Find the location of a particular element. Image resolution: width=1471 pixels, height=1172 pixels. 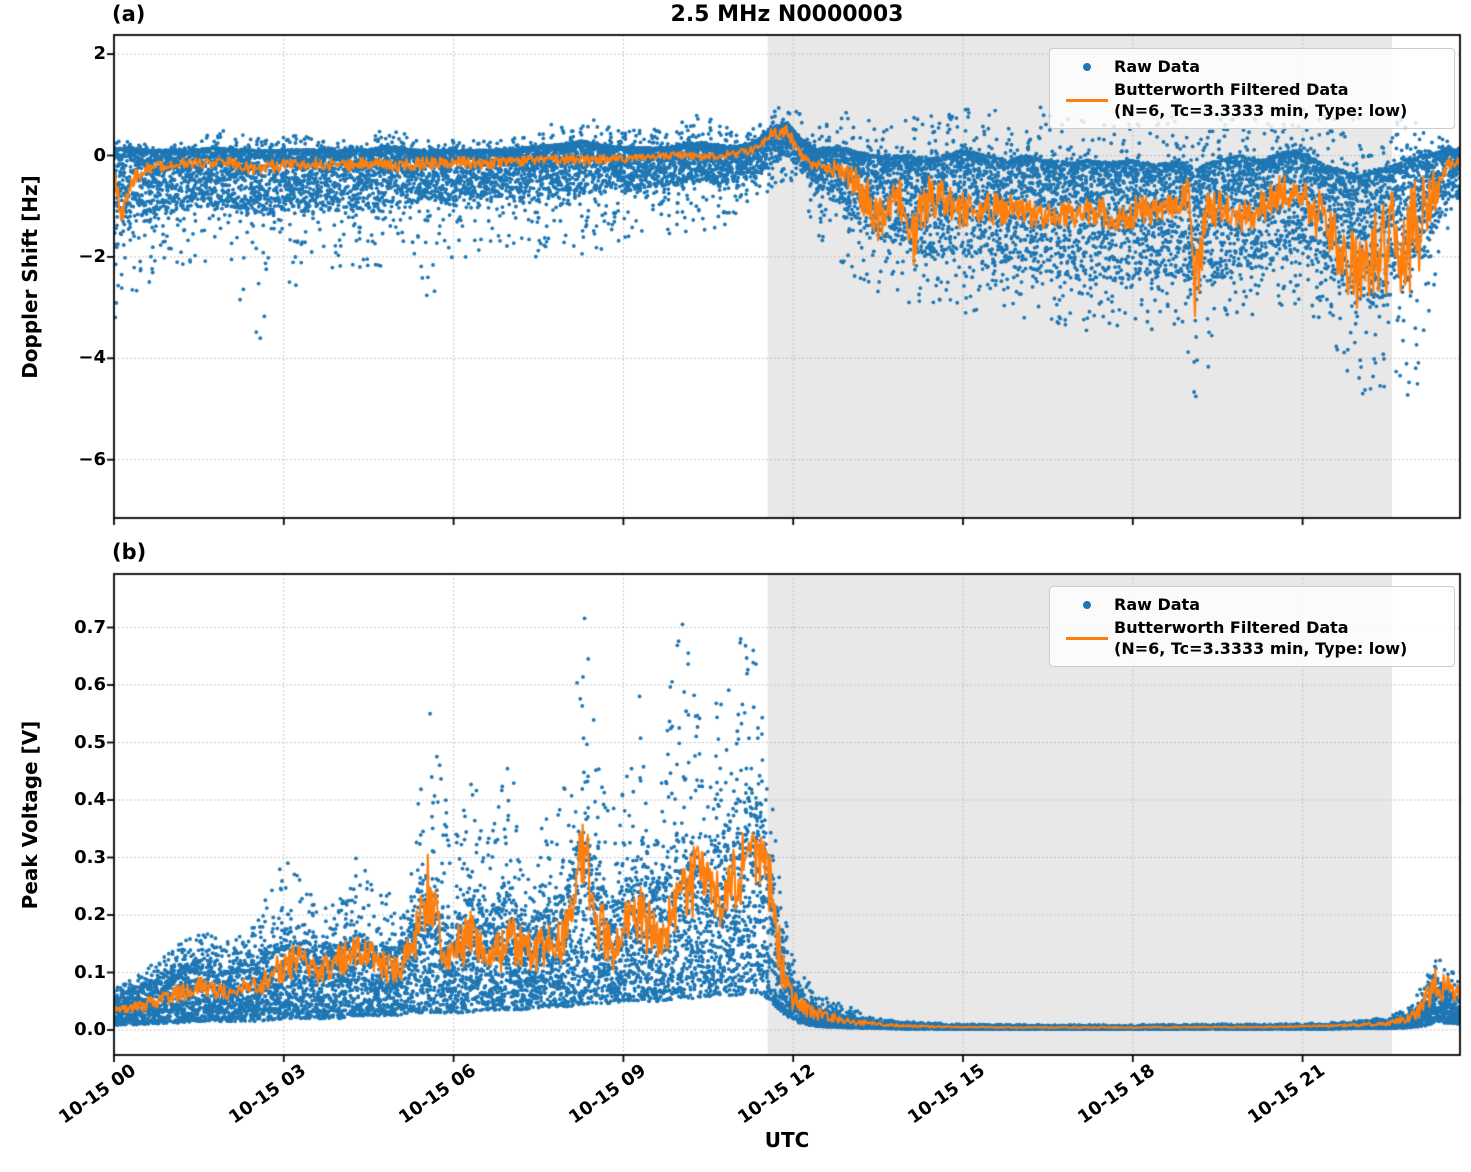

y-tick-label: 0.7 is located at coordinates (90, 627).